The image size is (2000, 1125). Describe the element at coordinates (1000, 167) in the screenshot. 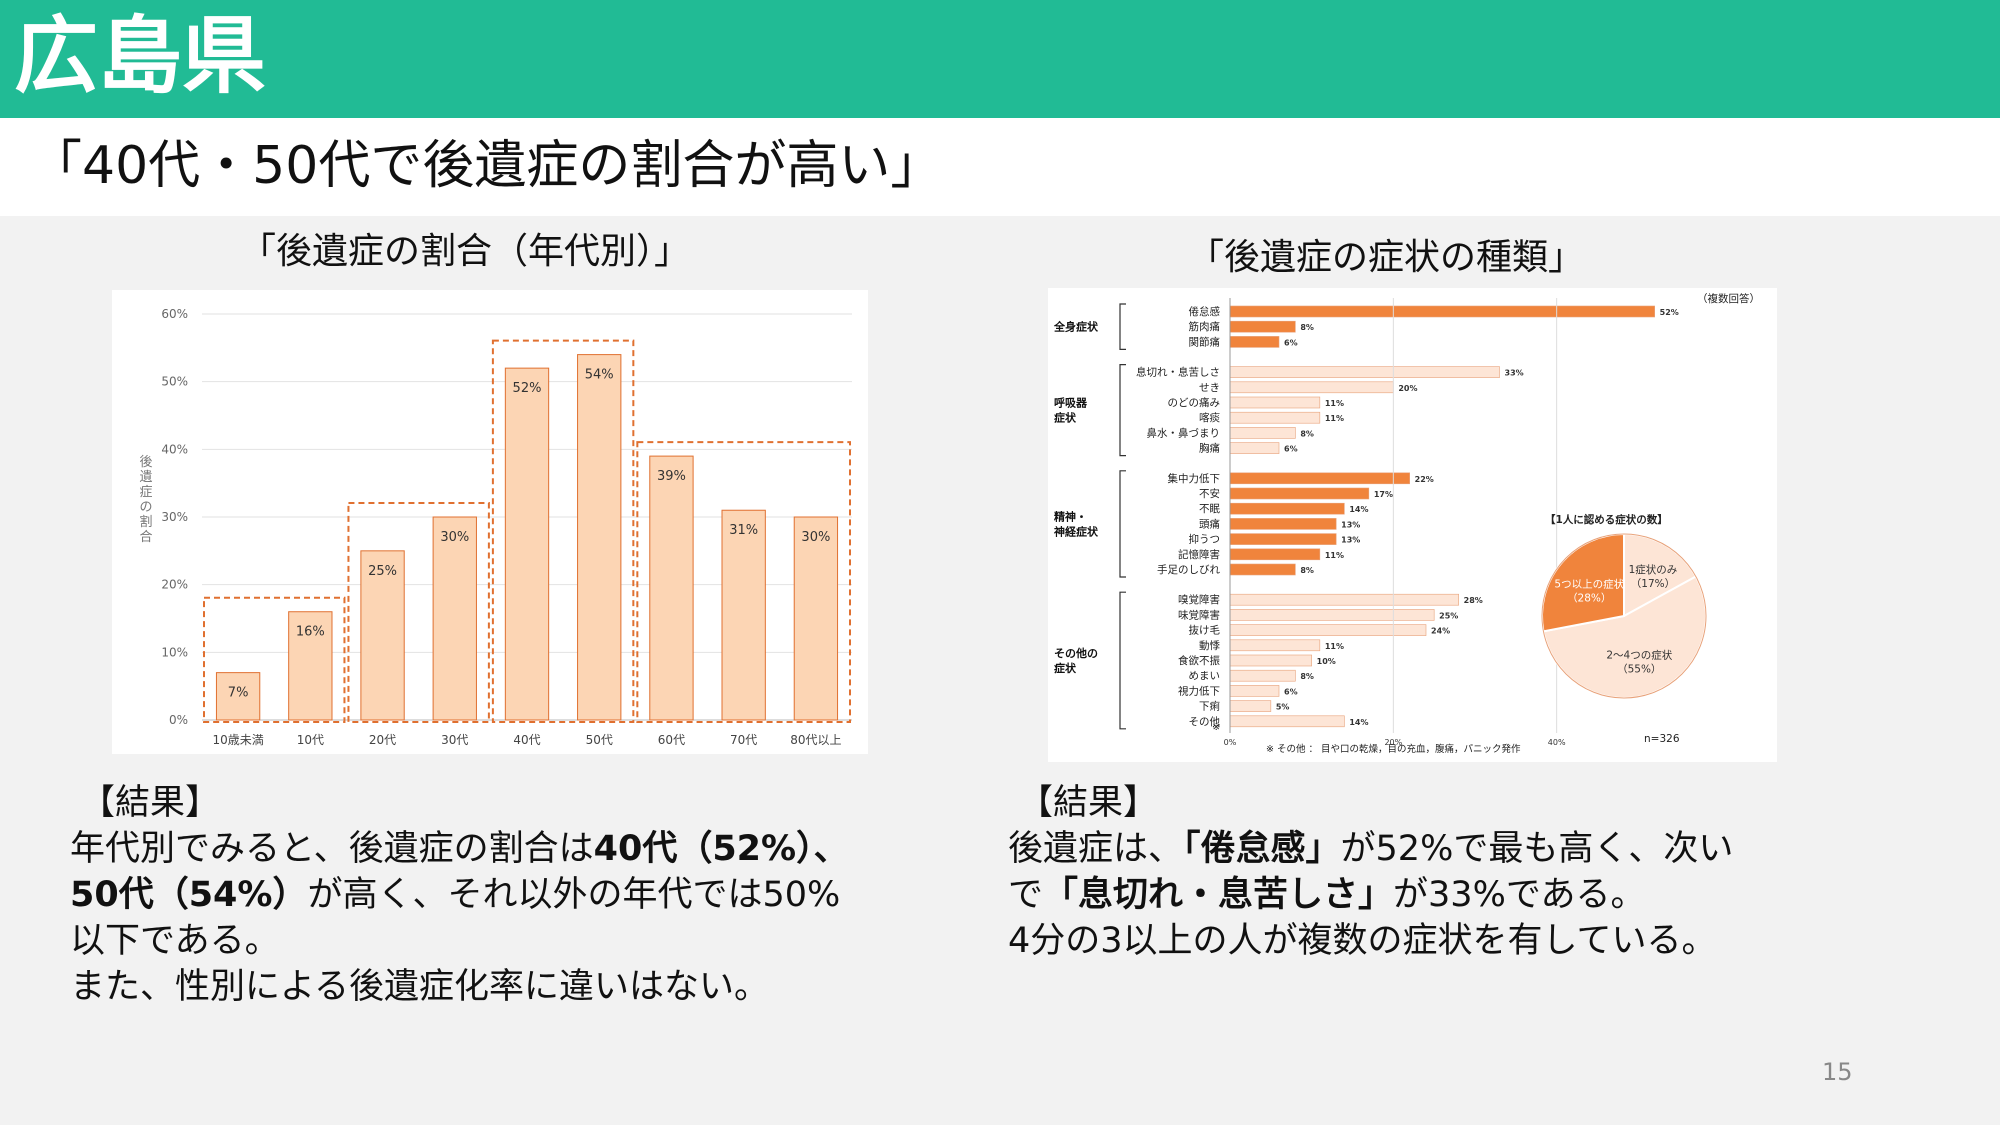

I see `headline-bar: 「40代・50代で後遺症の割合が高い」` at that location.